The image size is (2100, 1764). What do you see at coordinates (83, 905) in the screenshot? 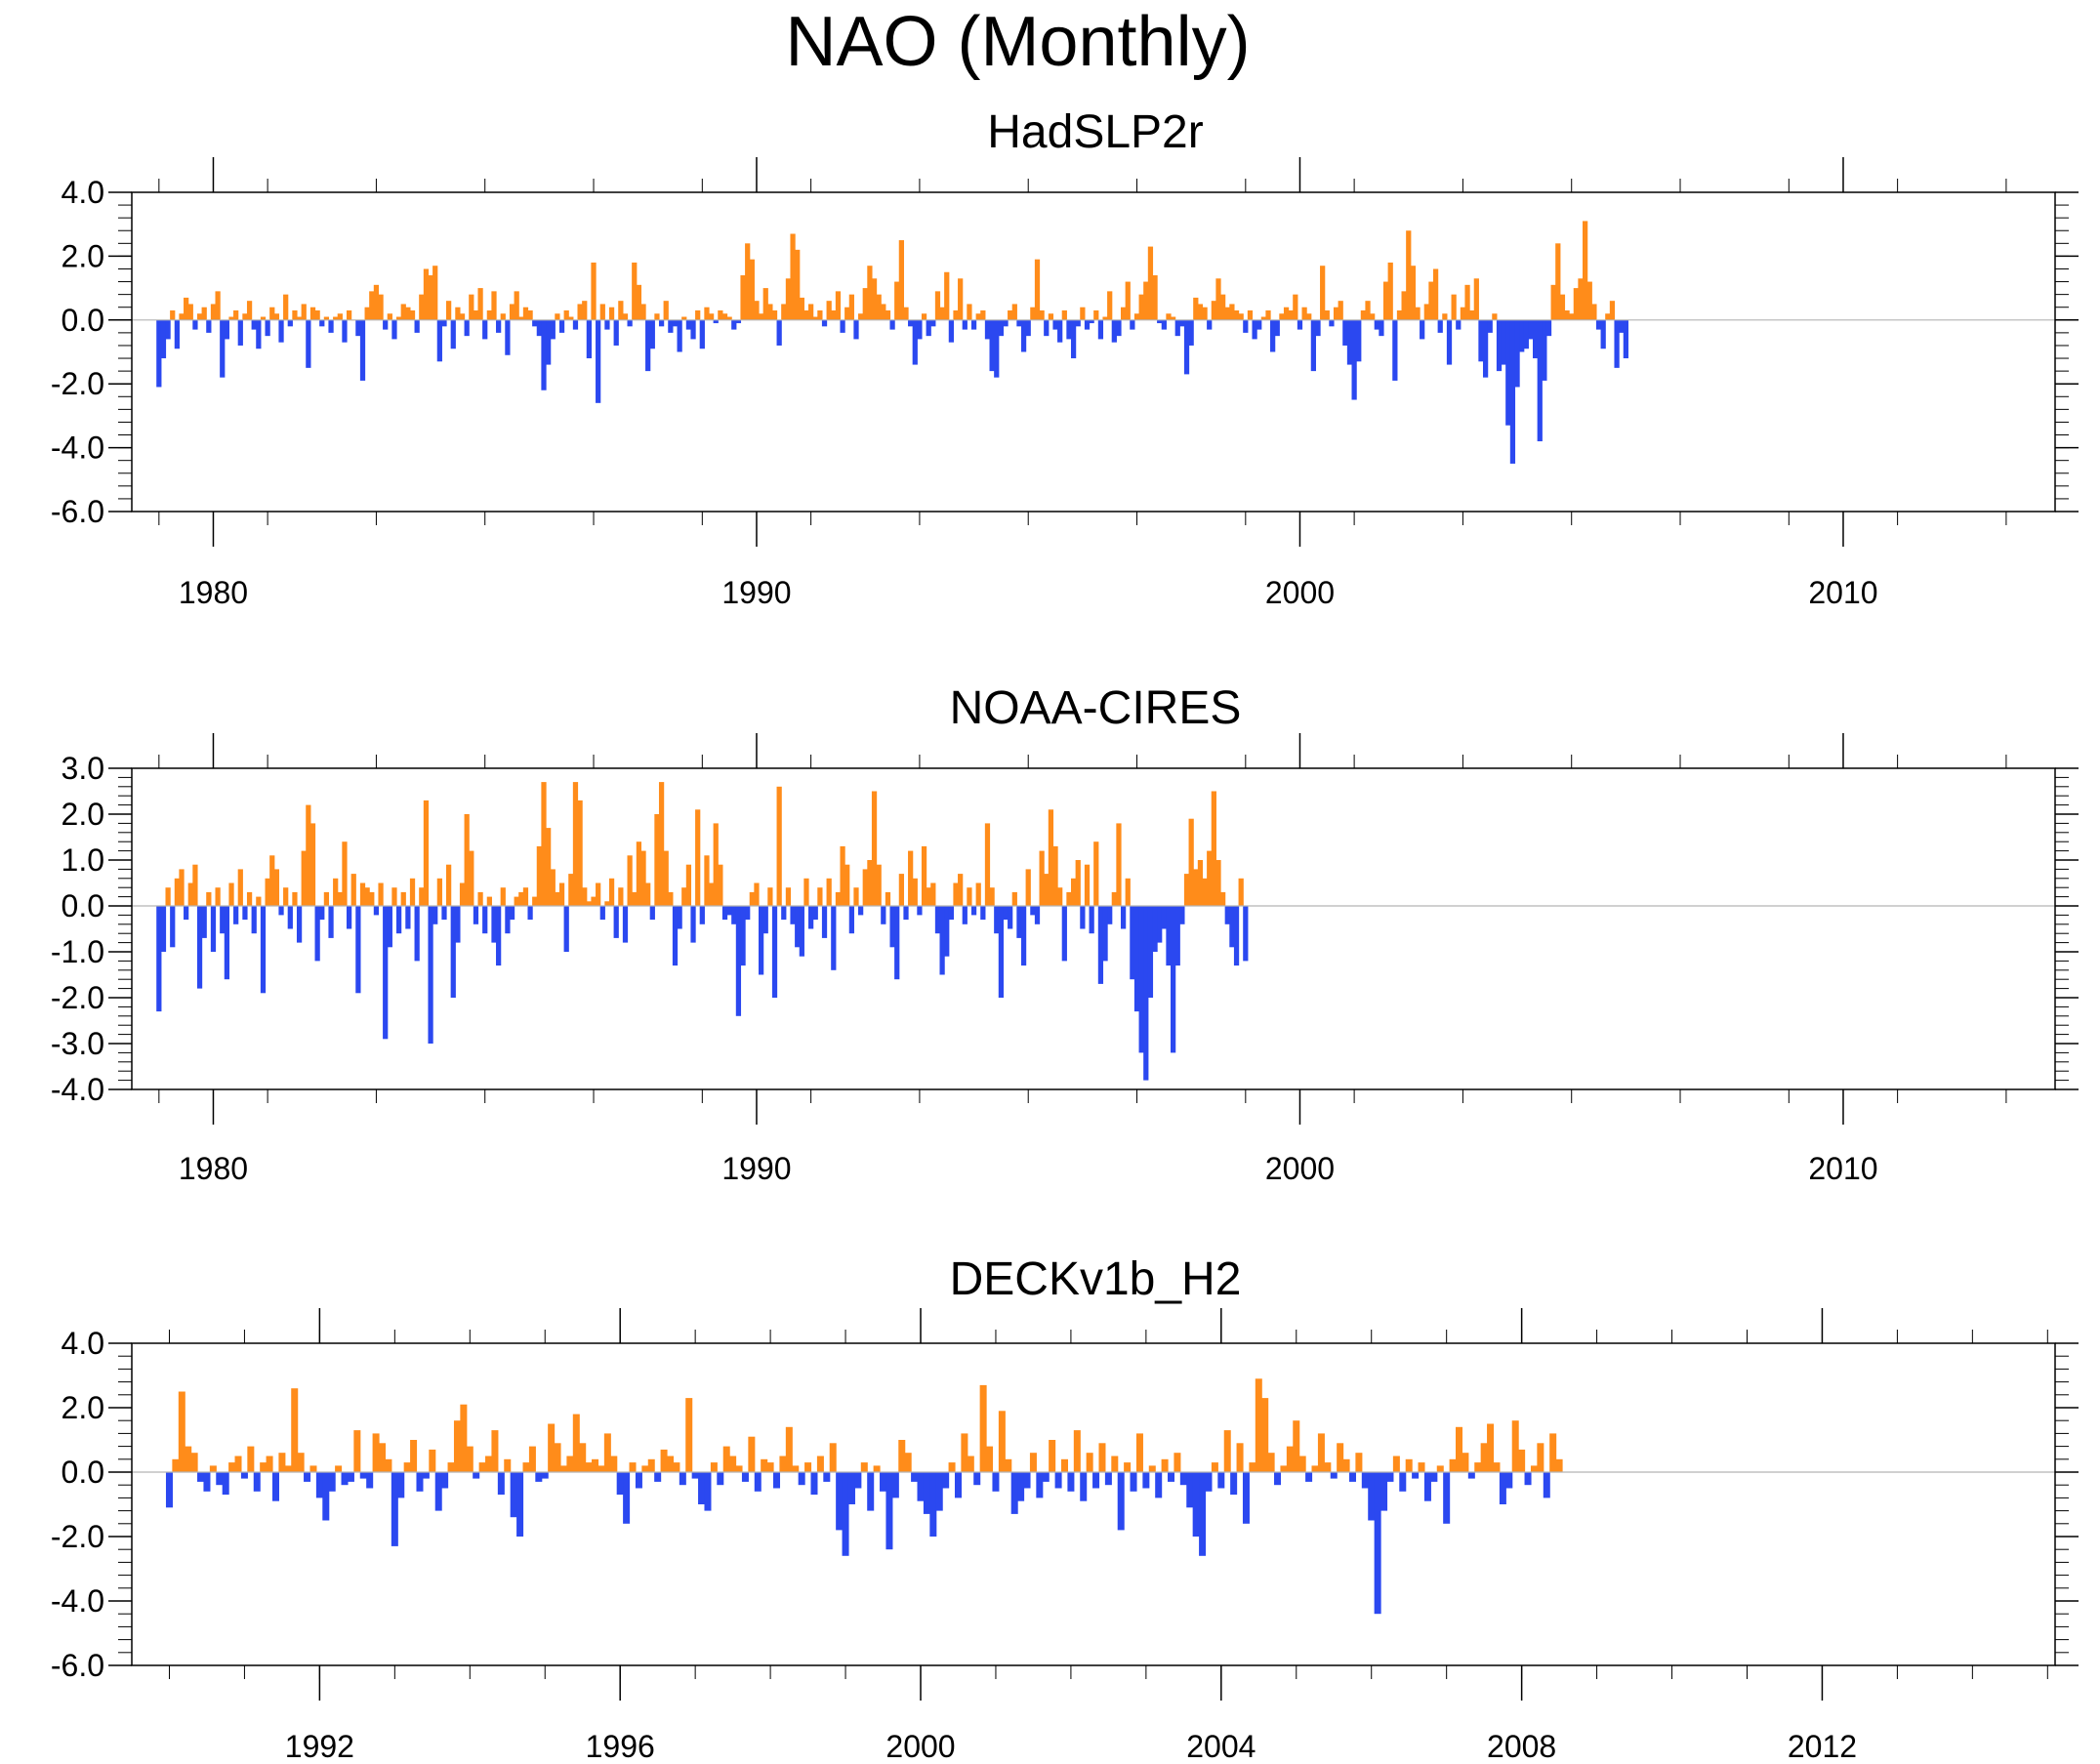
I see `y-tick-label: 0.0` at bounding box center [83, 905].